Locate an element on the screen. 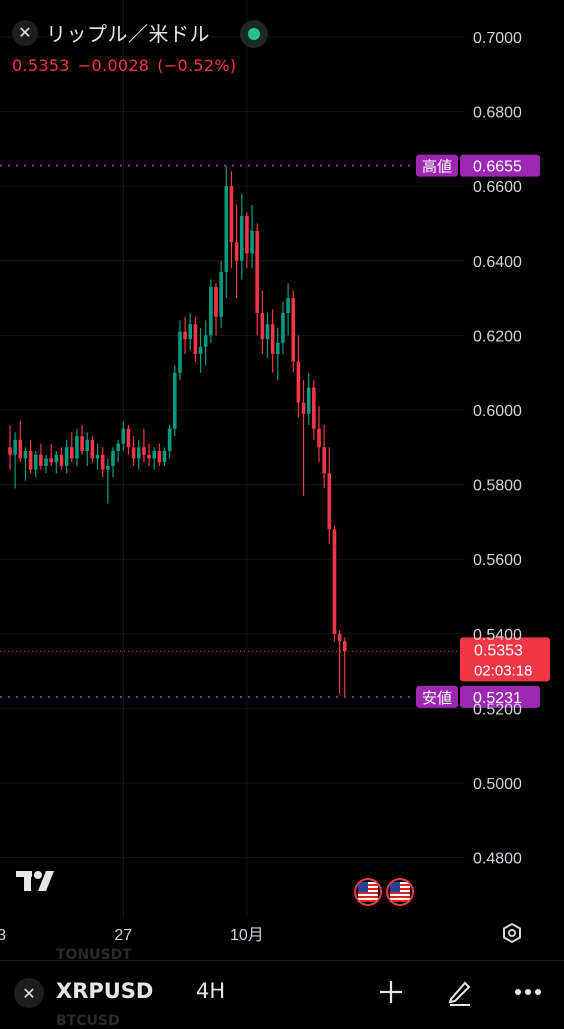 This screenshot has height=1029, width=564. price-change-percent: (−0.52%) is located at coordinates (197, 65).